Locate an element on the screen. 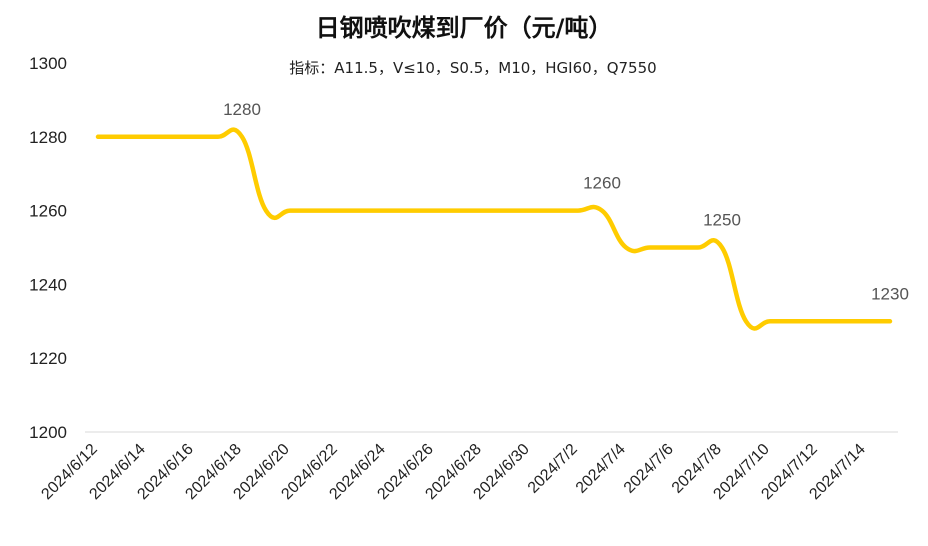 The image size is (928, 546). y-tick-label: 1260 is located at coordinates (48, 211).